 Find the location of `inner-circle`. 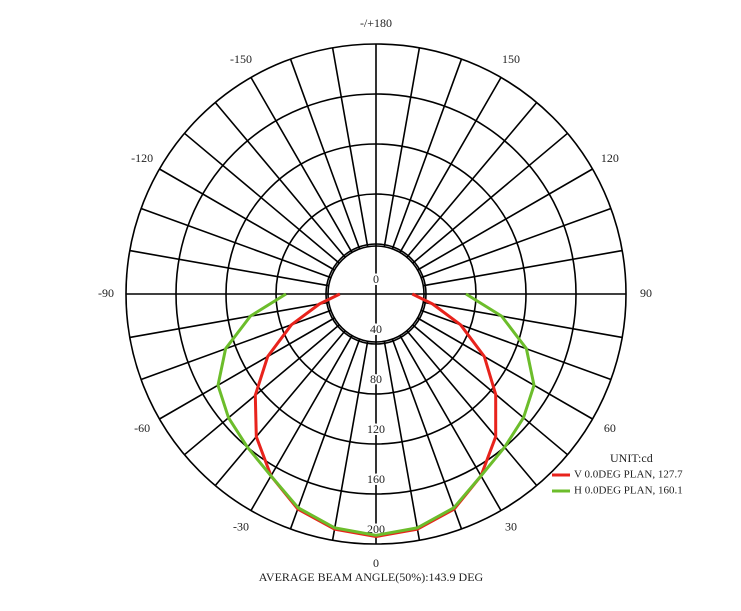

inner-circle is located at coordinates (376, 294).